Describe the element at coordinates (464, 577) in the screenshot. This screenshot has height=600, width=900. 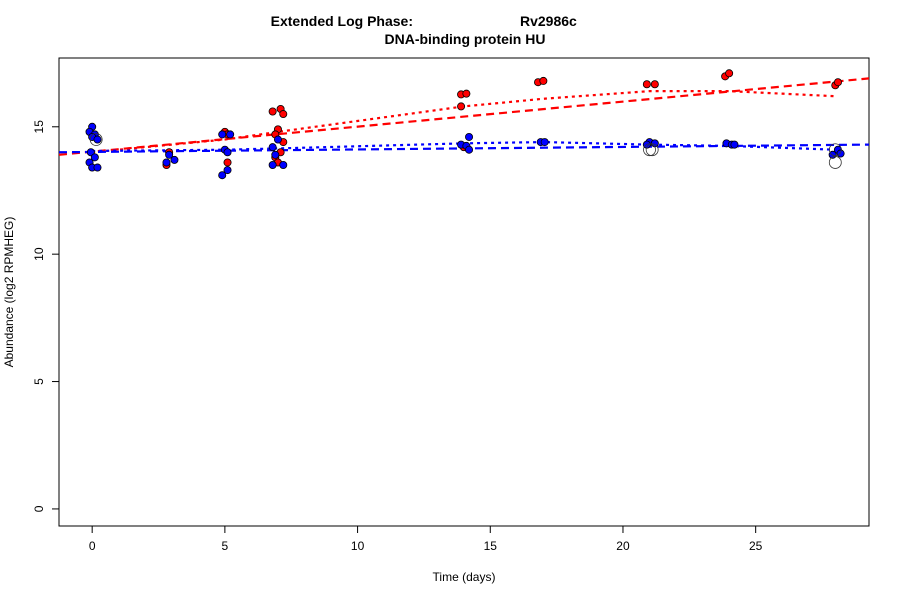
I see `x-axis-label: Time (days)` at that location.